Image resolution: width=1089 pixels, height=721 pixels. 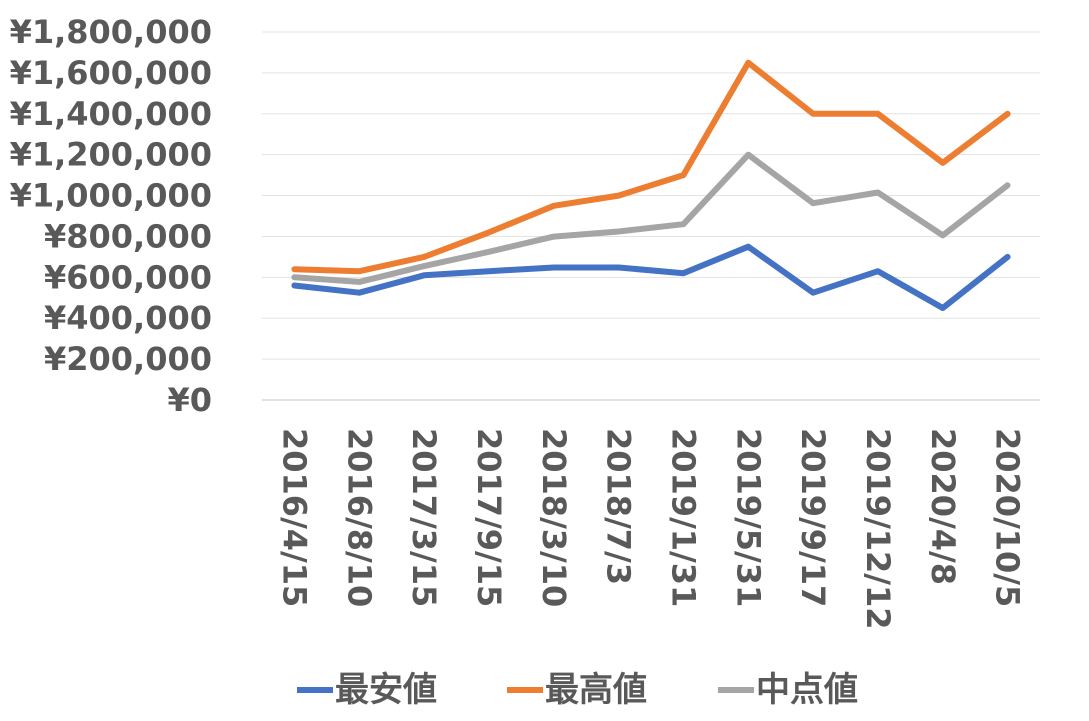 I want to click on y-tick-label: ¥1,400,000, so click(x=111, y=114).